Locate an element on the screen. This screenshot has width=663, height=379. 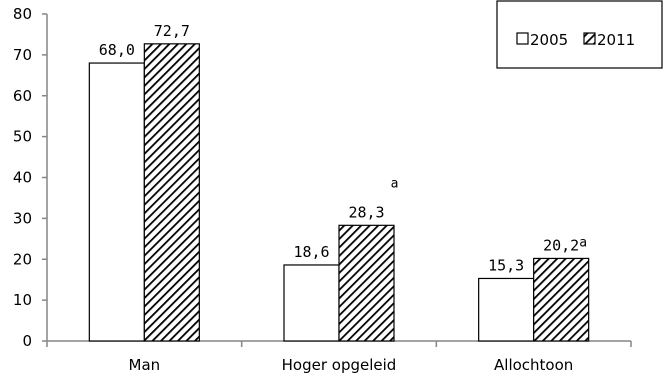
legend-label: 2005 is located at coordinates (549, 40).